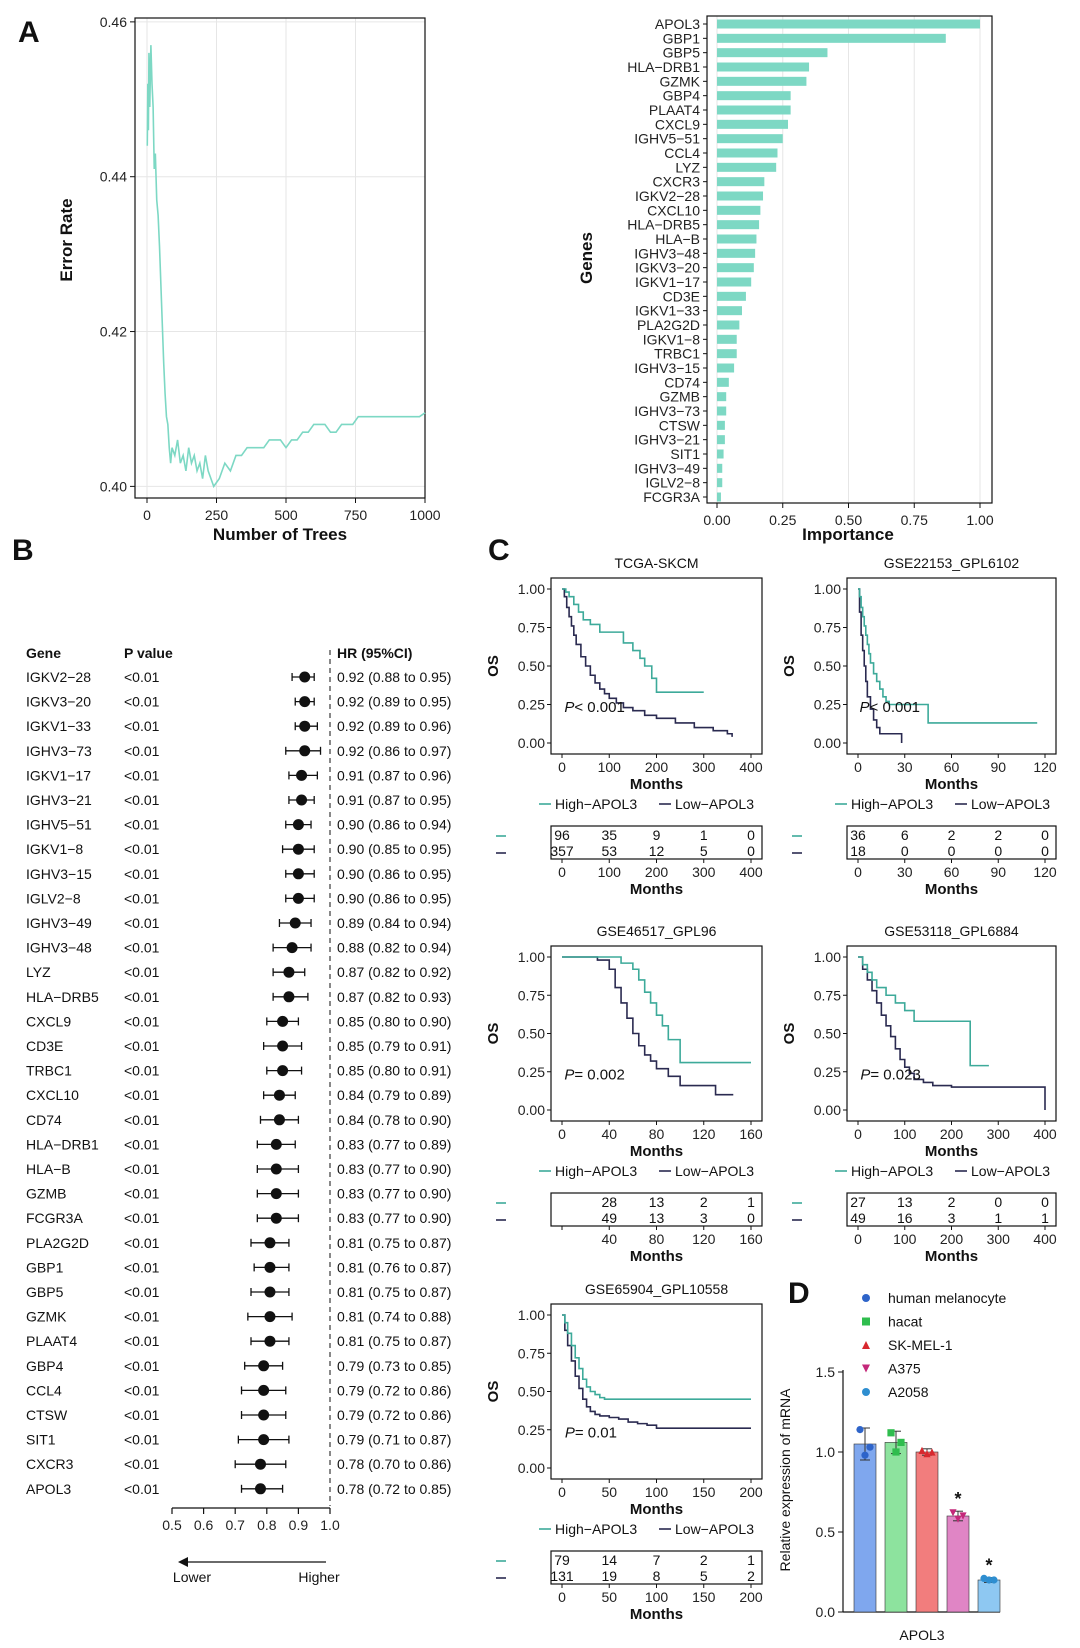 The width and height of the screenshot is (1080, 1648). What do you see at coordinates (952, 563) in the screenshot?
I see `km-title: GSE22153_GPL6102` at bounding box center [952, 563].